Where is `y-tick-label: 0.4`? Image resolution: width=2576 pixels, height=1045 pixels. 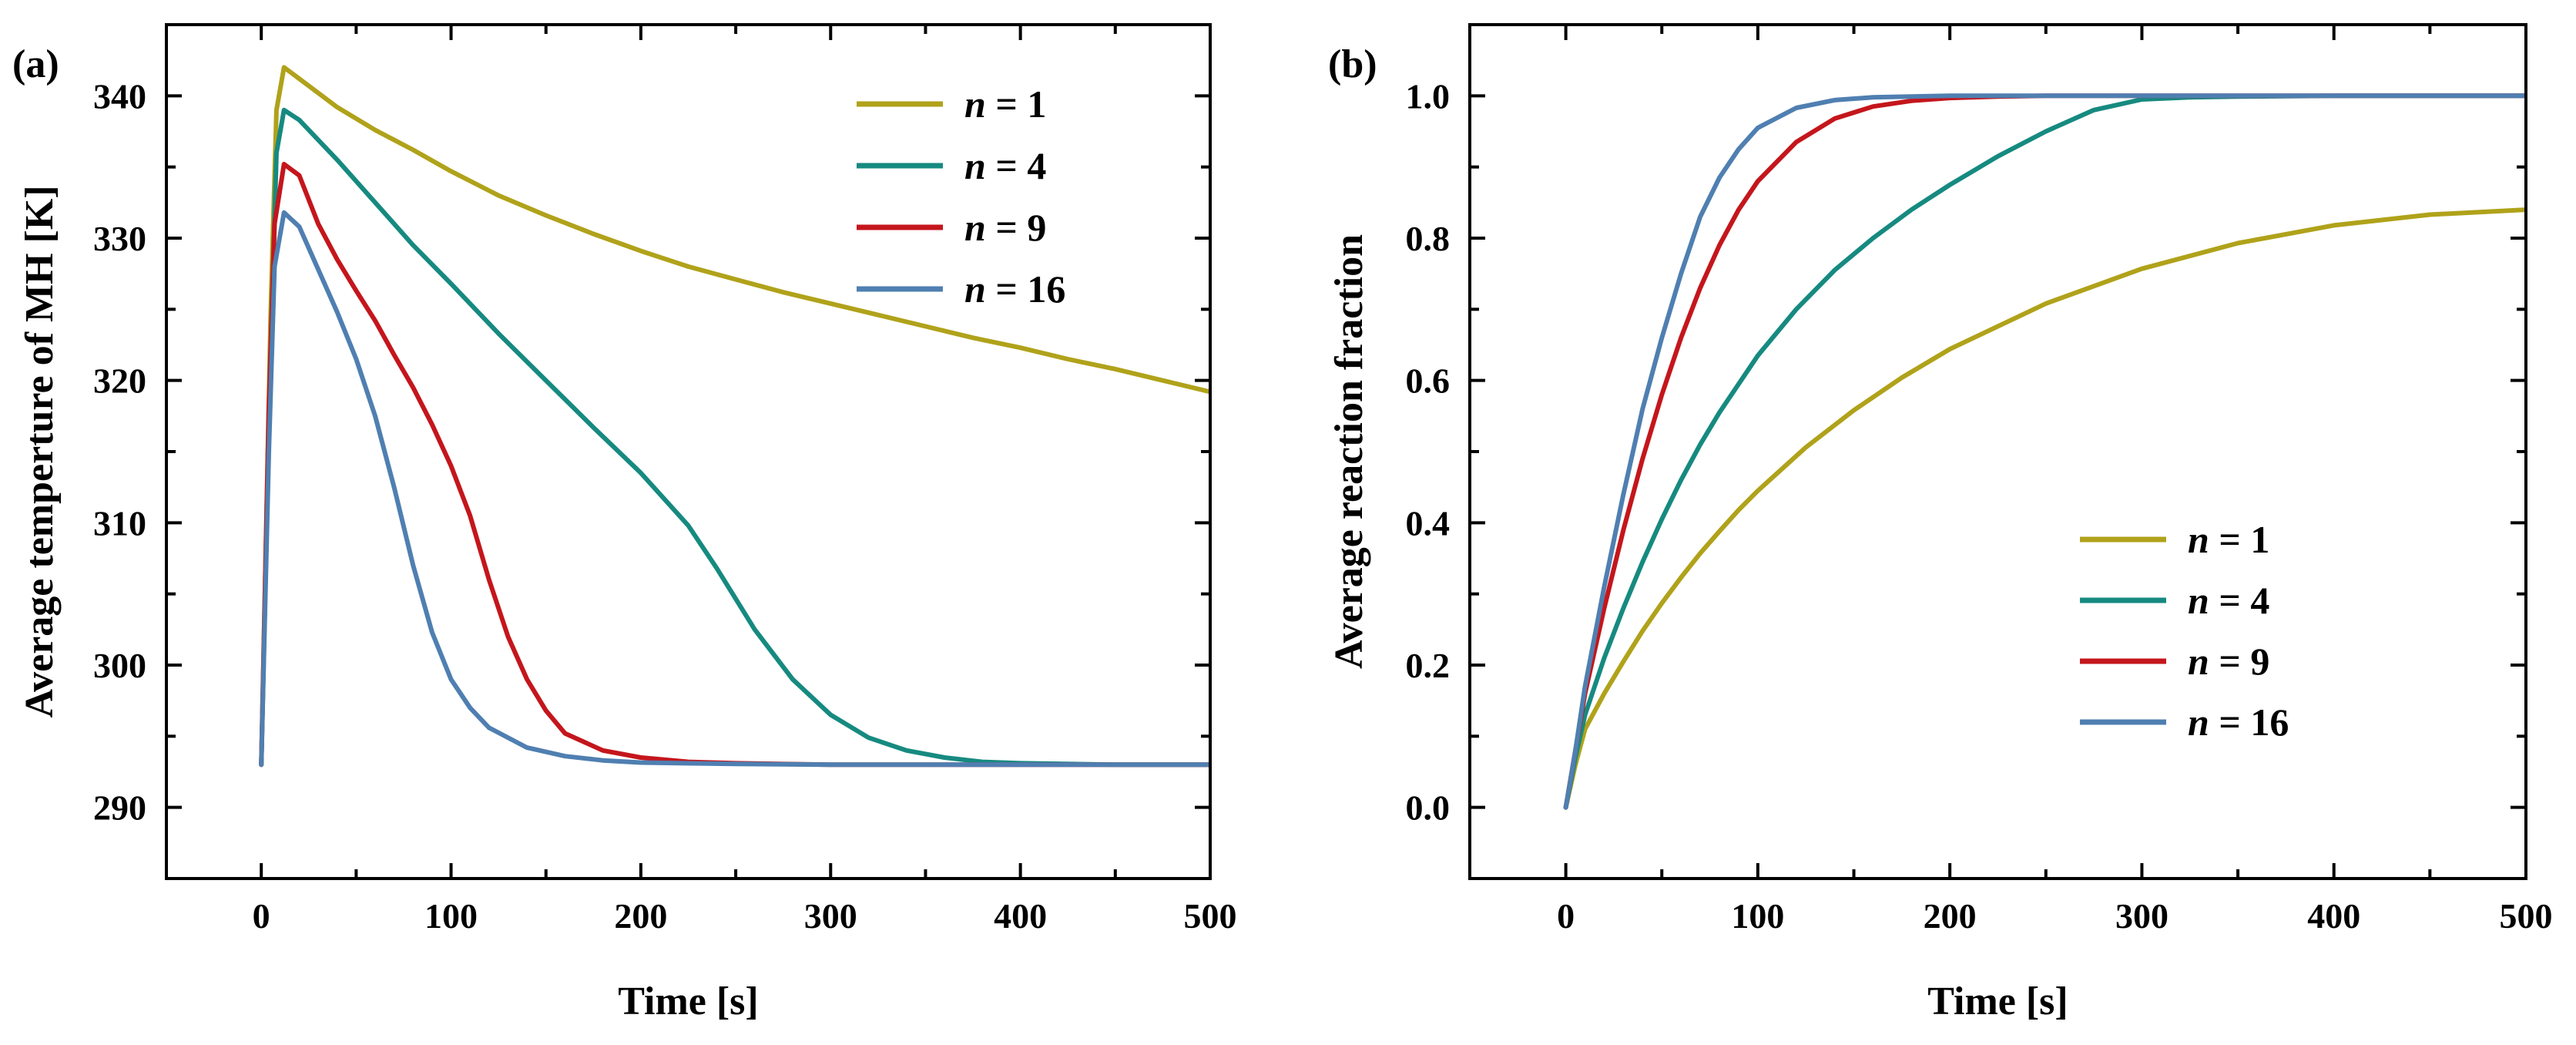
y-tick-label: 0.4 is located at coordinates (1428, 523).